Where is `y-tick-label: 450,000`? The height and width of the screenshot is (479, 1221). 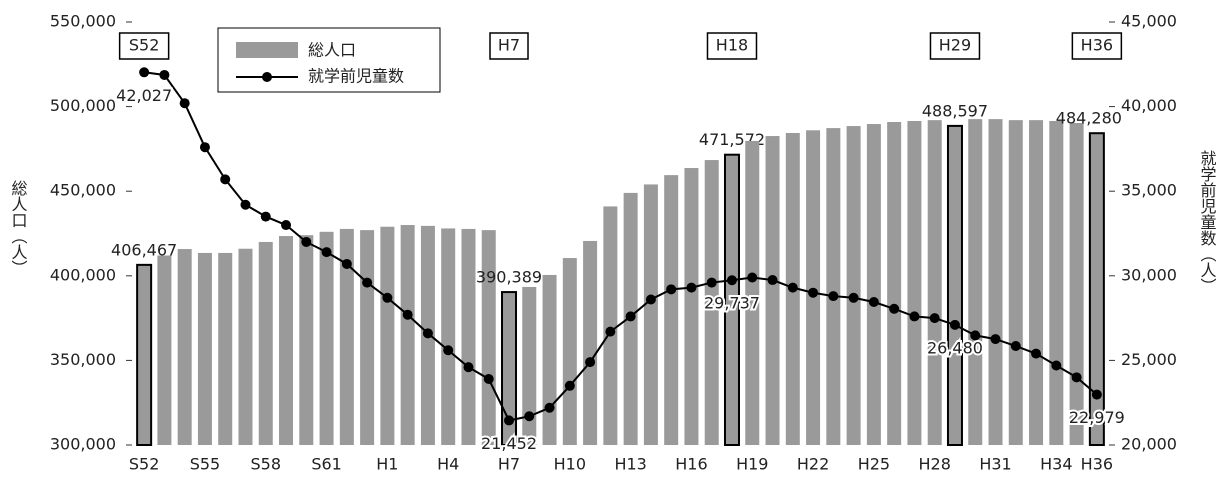
y-tick-label: 450,000 is located at coordinates (83, 190).